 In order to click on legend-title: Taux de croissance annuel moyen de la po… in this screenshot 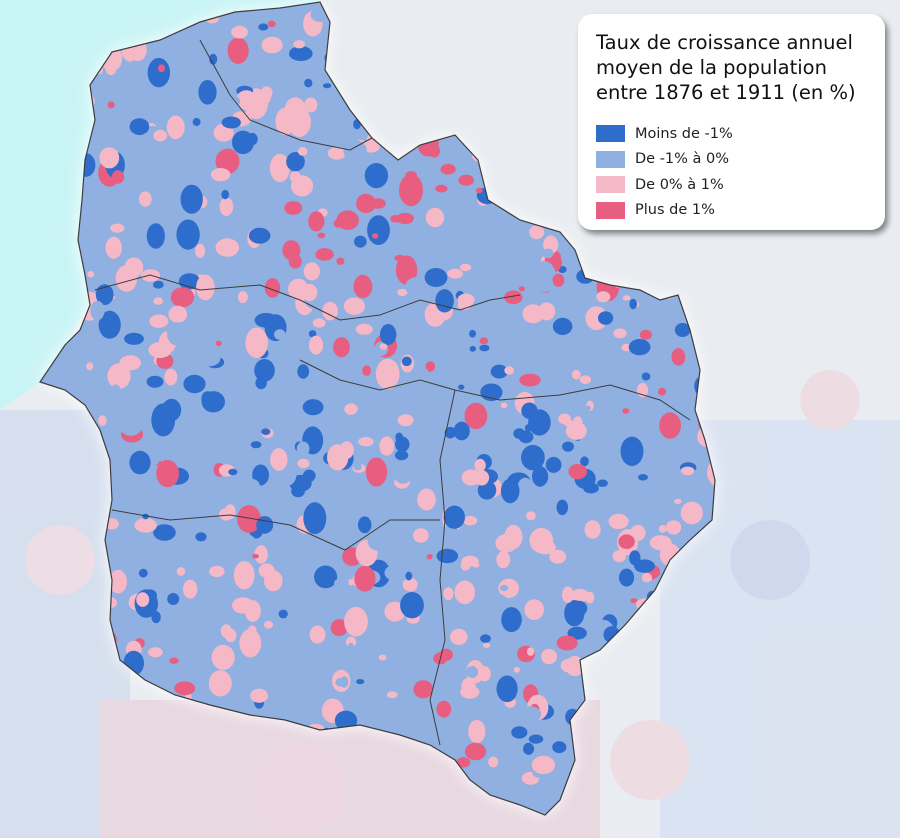, I will do `click(732, 67)`.